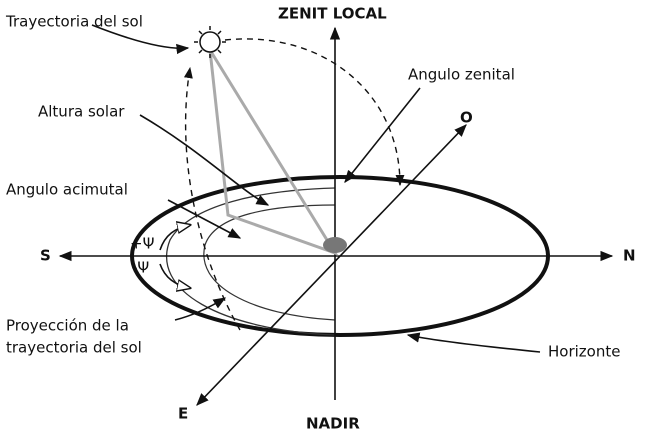 The width and height of the screenshot is (649, 435). What do you see at coordinates (584, 352) in the screenshot?
I see `label: Horizonte` at bounding box center [584, 352].